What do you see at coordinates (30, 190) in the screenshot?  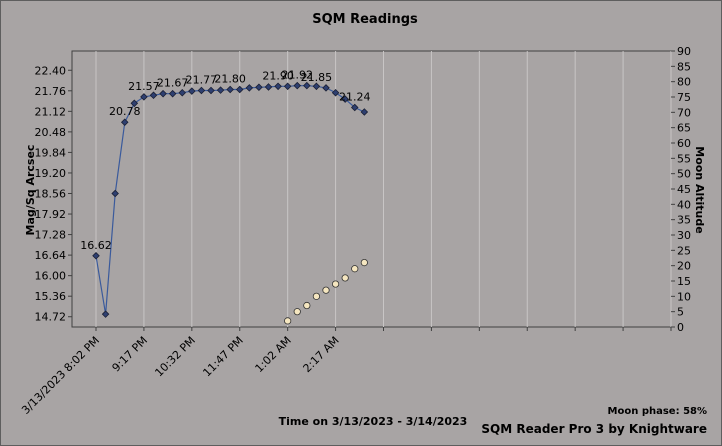 I see `y-axis-title-left: Mag/Sq Arcsec` at bounding box center [30, 190].